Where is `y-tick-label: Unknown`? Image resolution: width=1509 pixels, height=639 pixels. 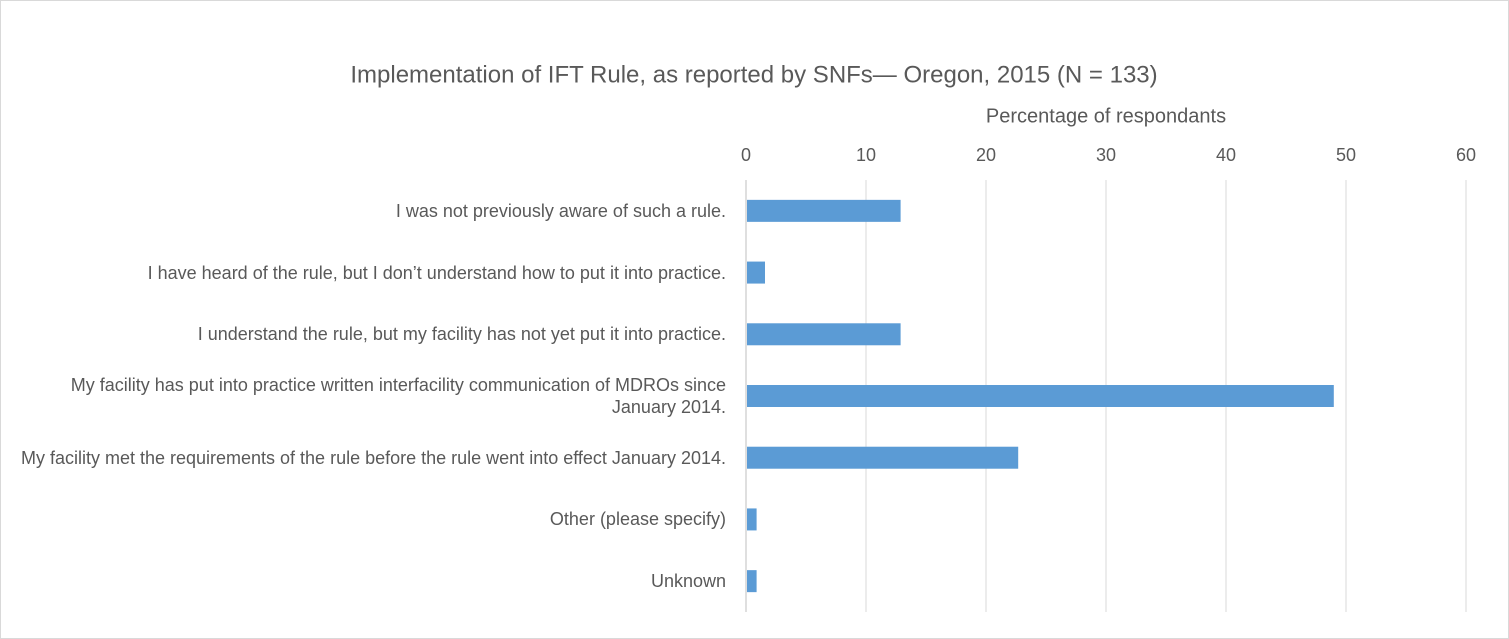 y-tick-label: Unknown is located at coordinates (688, 581).